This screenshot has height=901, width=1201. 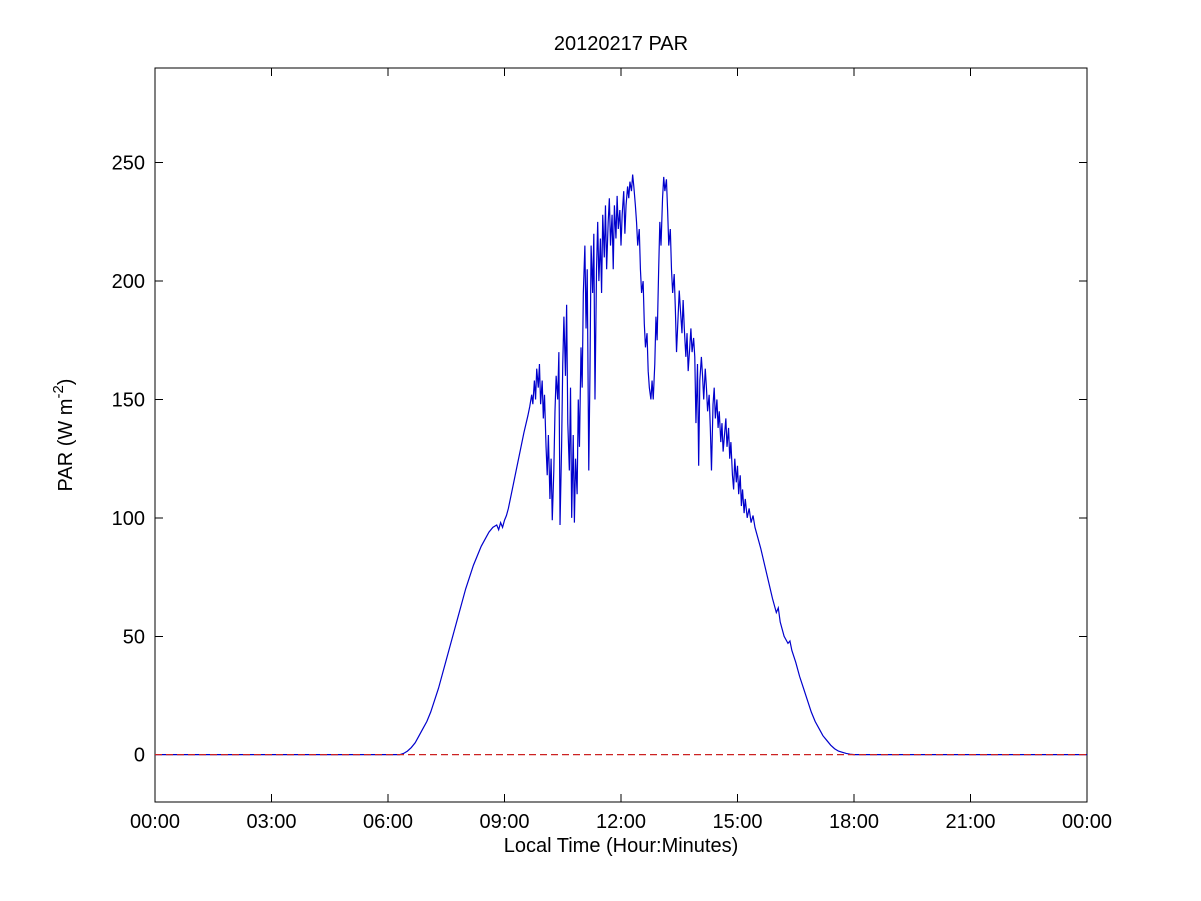 I want to click on y-tick-labels: 0 50 100 150 200 250, so click(x=128, y=460).